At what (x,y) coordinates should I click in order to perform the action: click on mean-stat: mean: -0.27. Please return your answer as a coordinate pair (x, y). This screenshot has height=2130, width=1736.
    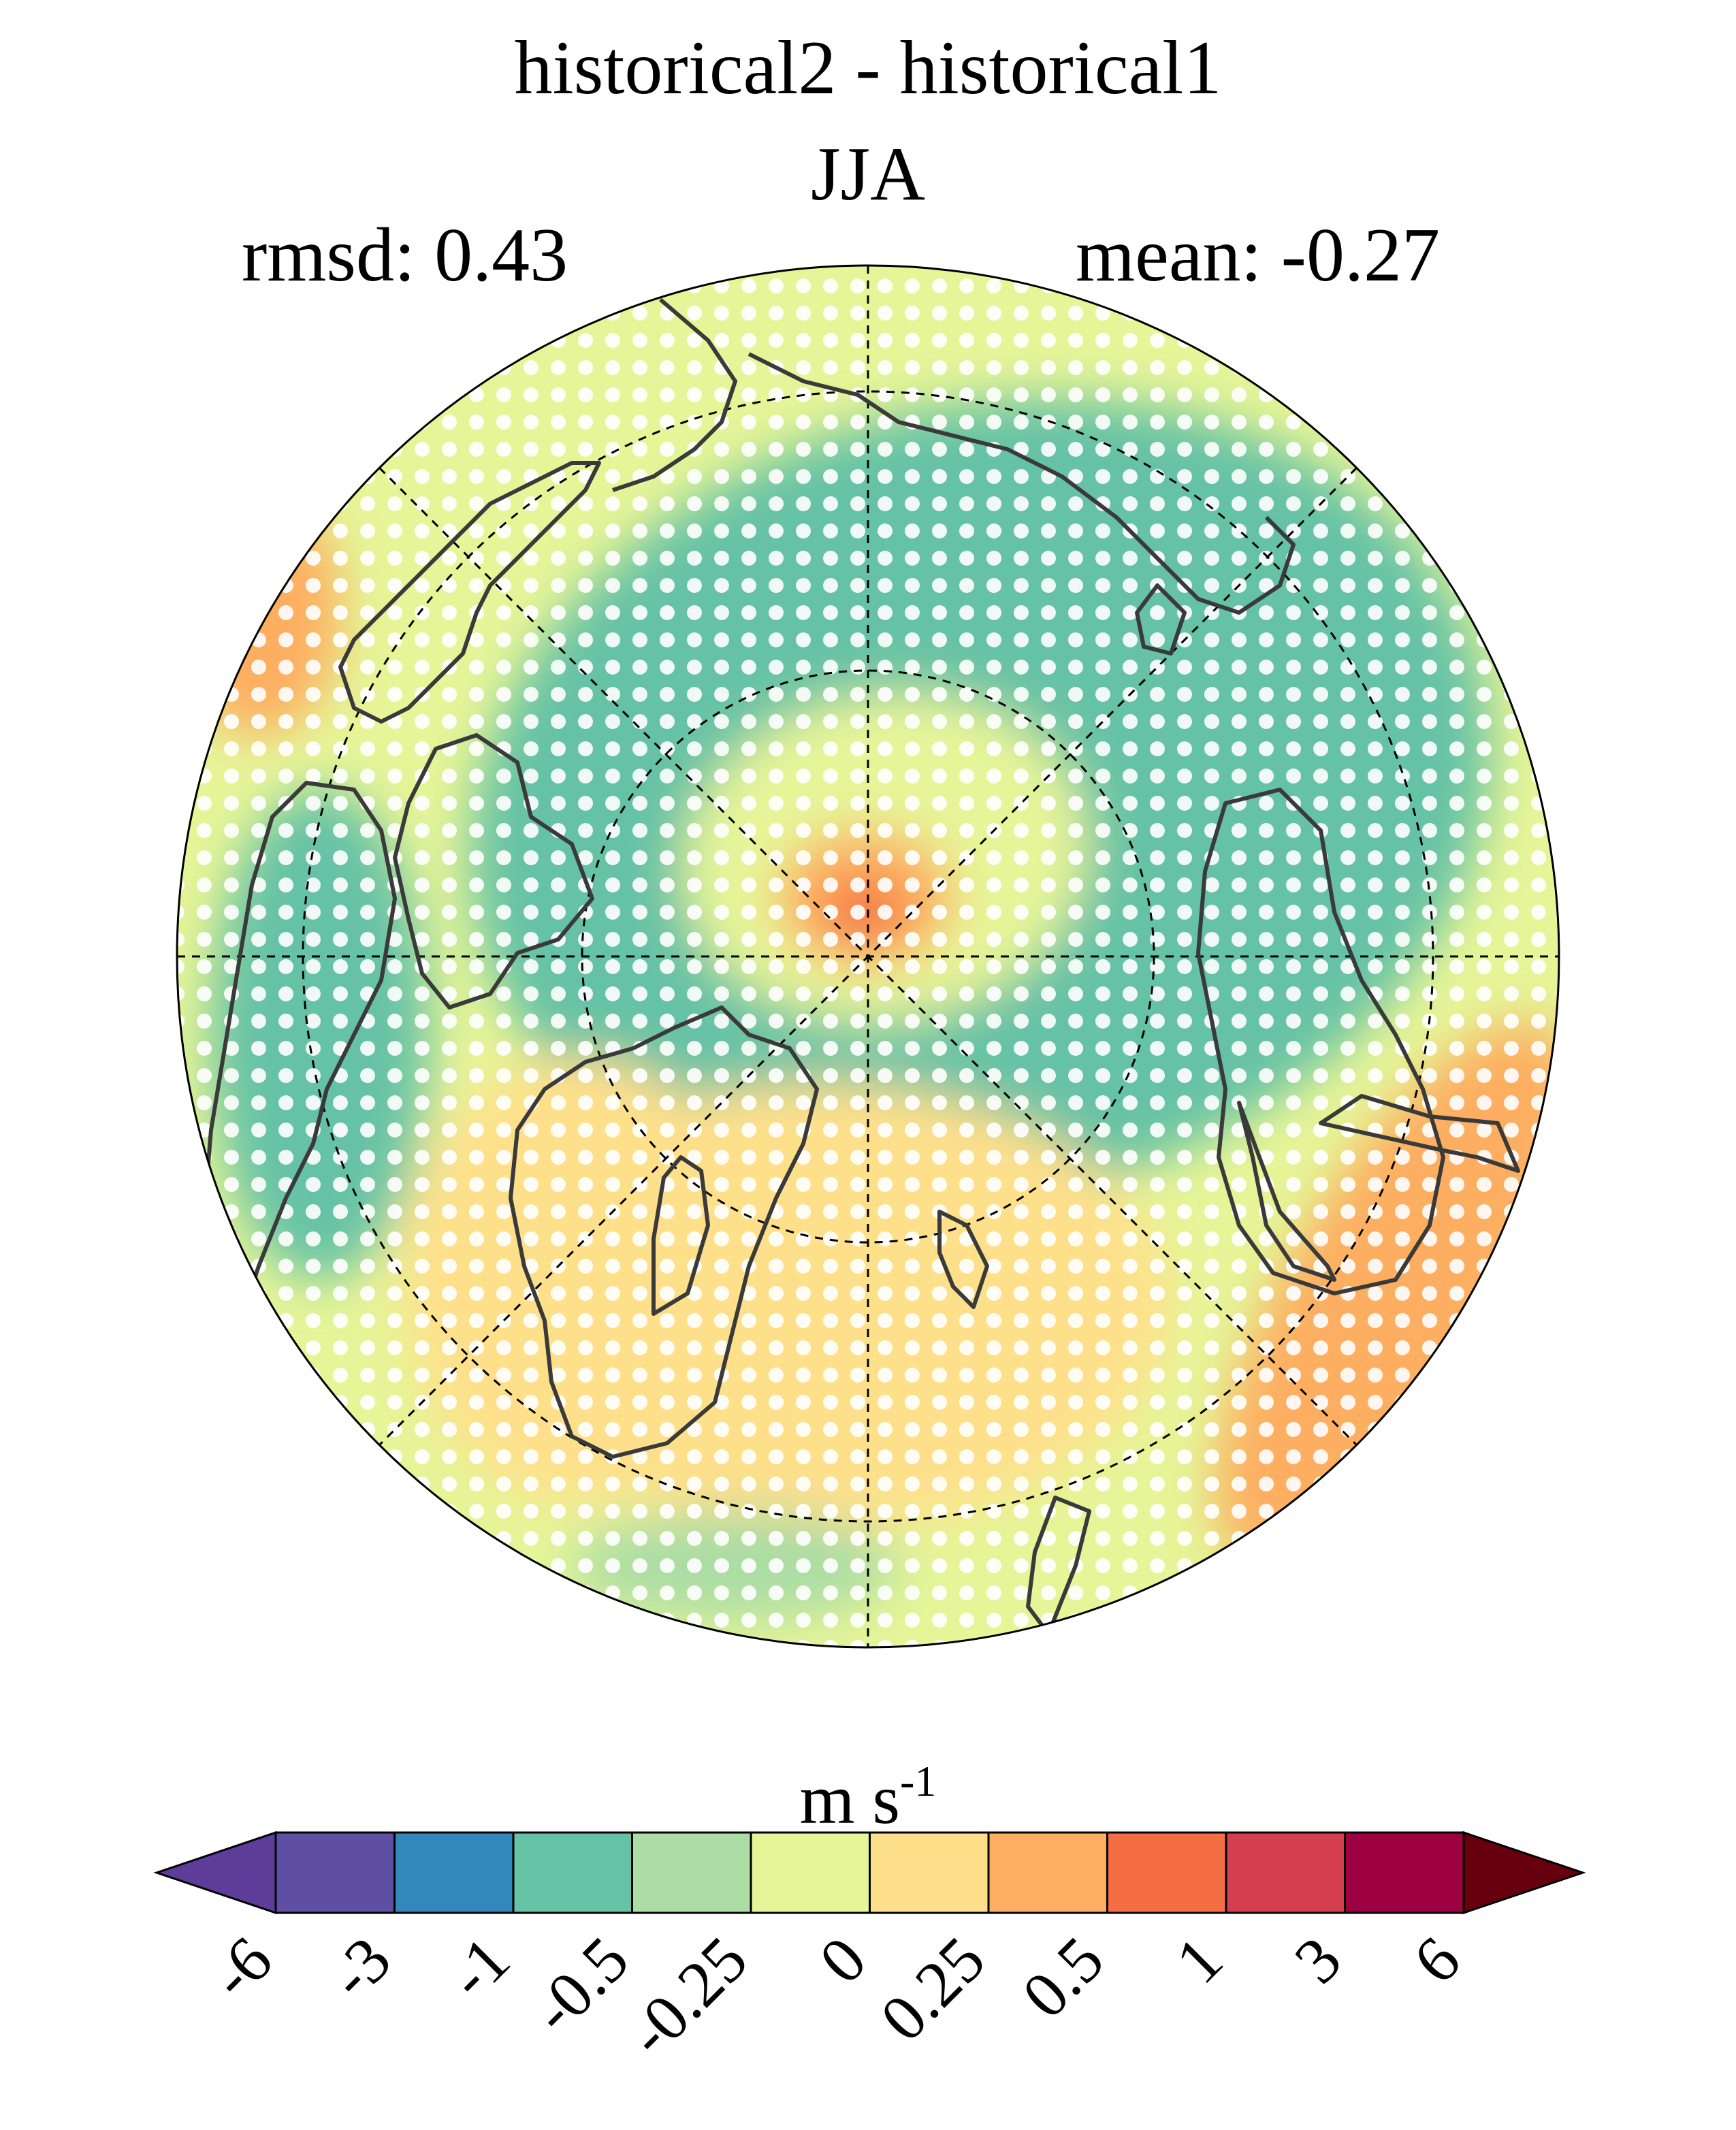
    Looking at the image, I should click on (1258, 255).